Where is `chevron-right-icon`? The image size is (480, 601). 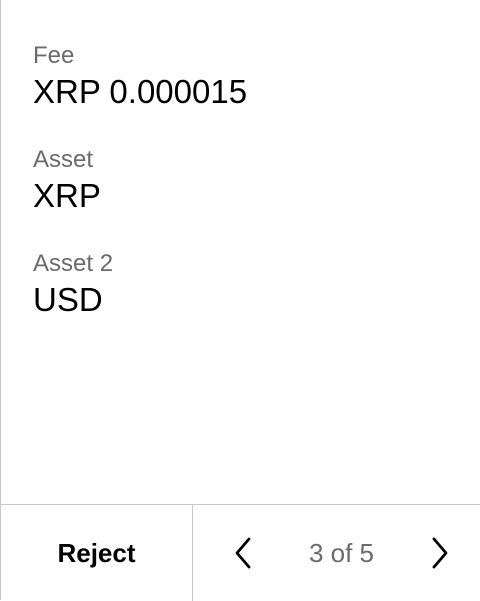 chevron-right-icon is located at coordinates (440, 553).